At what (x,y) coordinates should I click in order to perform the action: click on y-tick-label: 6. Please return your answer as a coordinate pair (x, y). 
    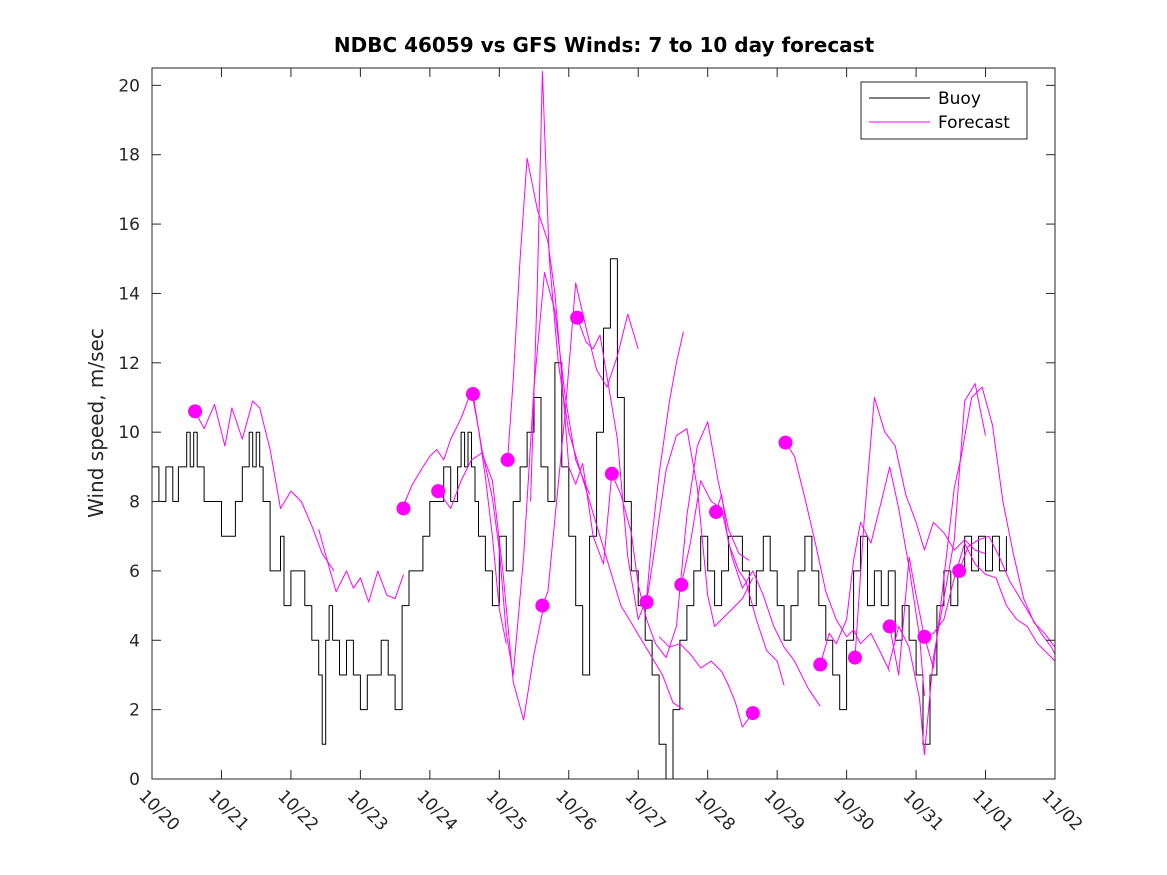
    Looking at the image, I should click on (134, 572).